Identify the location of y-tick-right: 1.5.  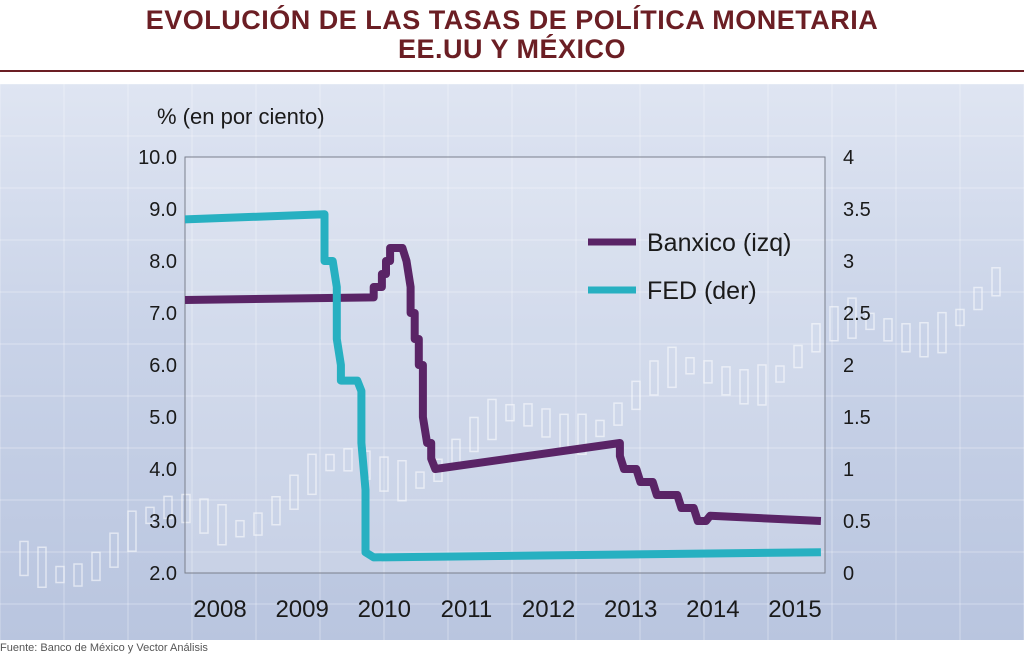
(857, 418).